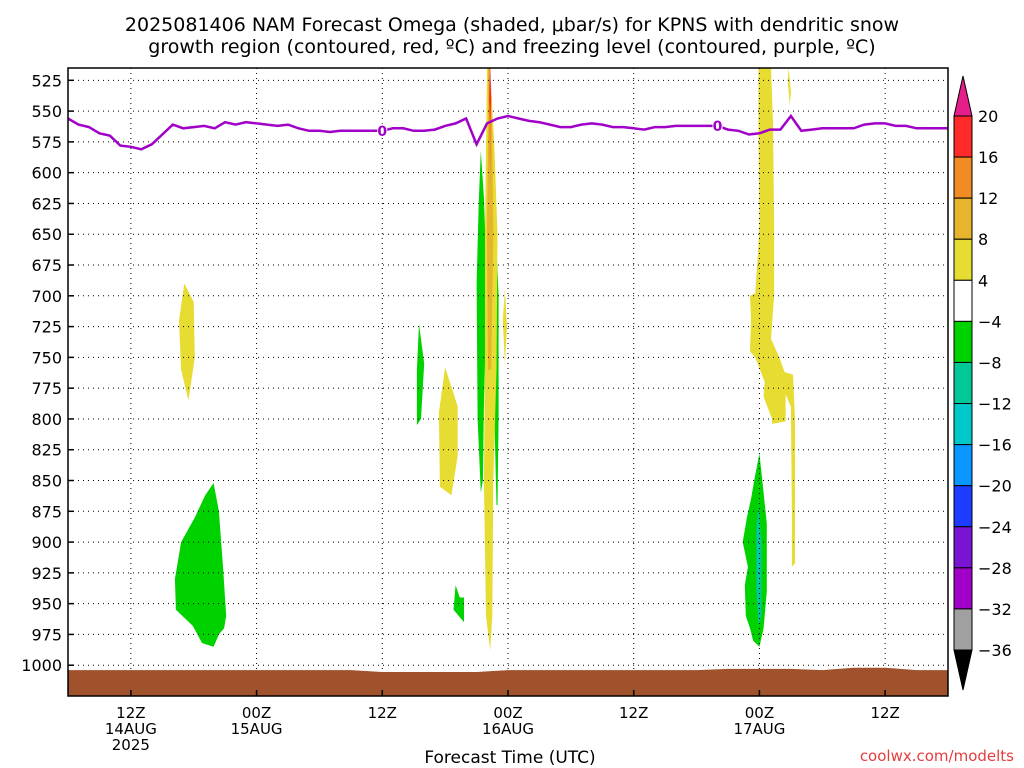 The height and width of the screenshot is (768, 1024). Describe the element at coordinates (995, 527) in the screenshot. I see `colorbar-label-10: −24` at that location.